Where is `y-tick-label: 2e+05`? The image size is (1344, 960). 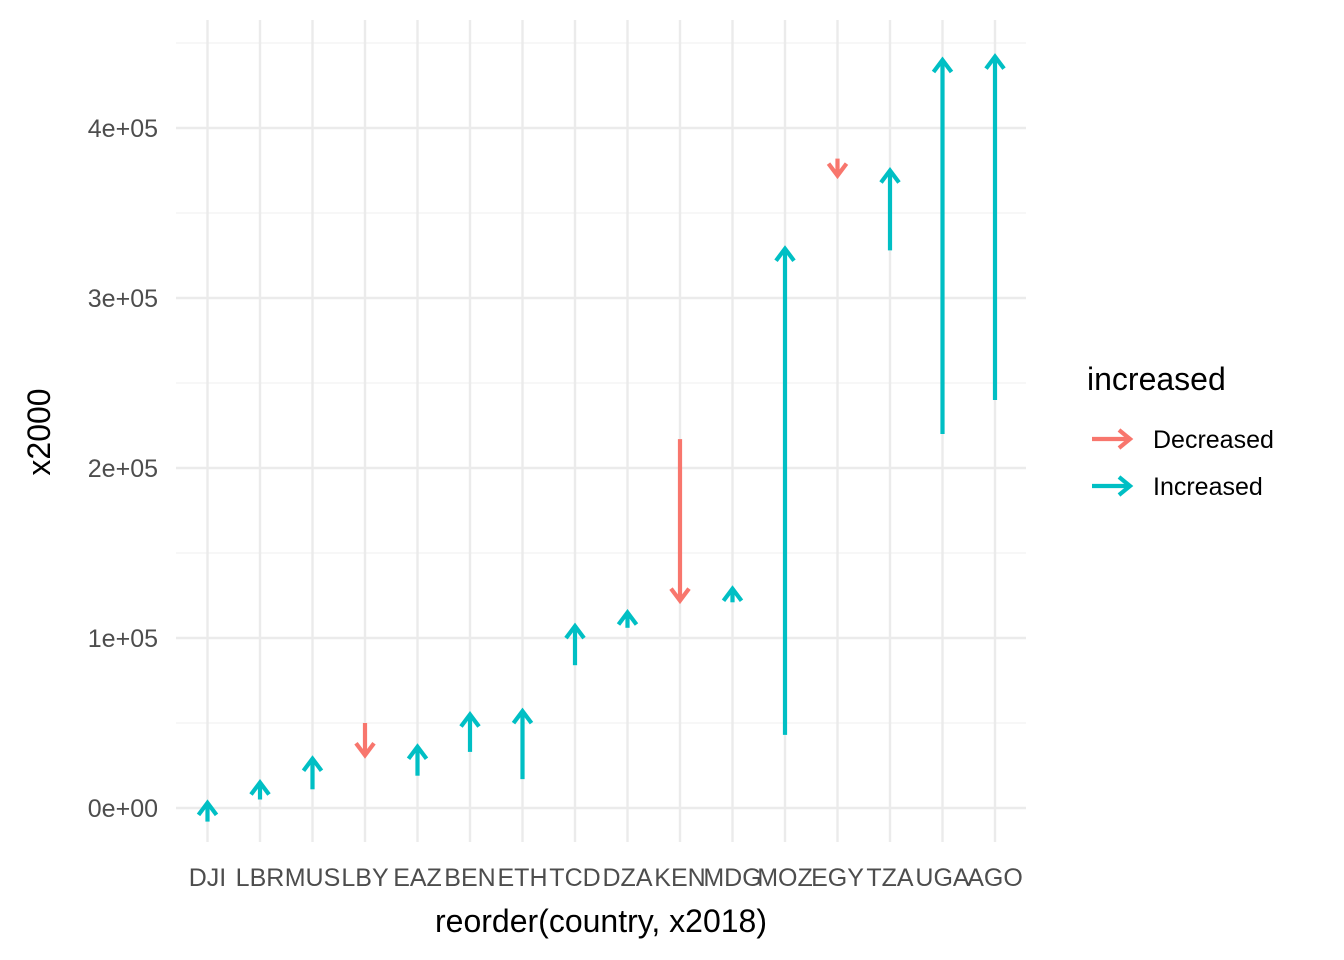 y-tick-label: 2e+05 is located at coordinates (123, 469).